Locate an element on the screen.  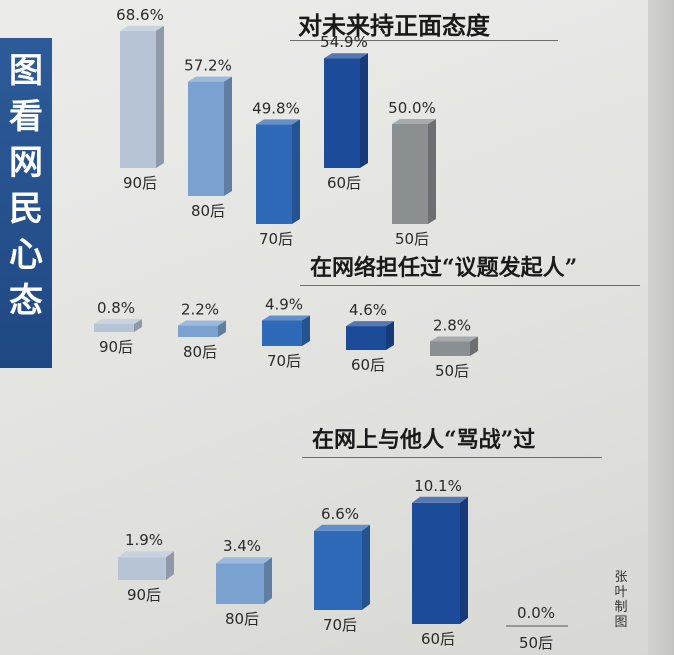
side-title-char: 看 is located at coordinates (26, 117).